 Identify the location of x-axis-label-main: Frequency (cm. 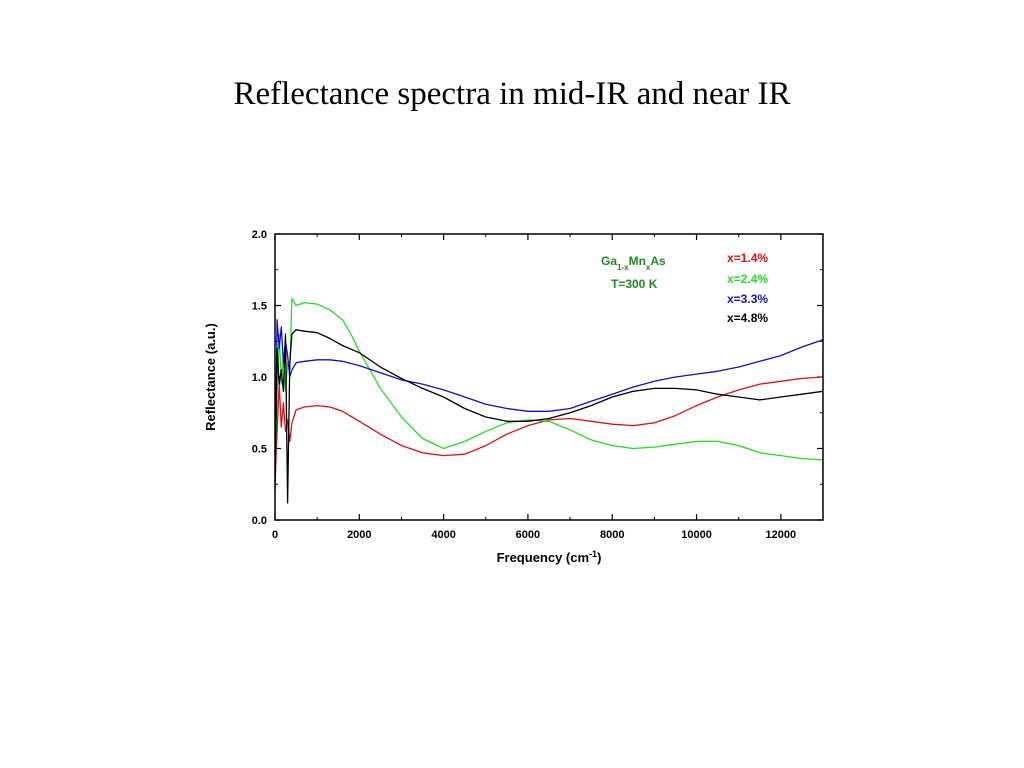
(543, 557).